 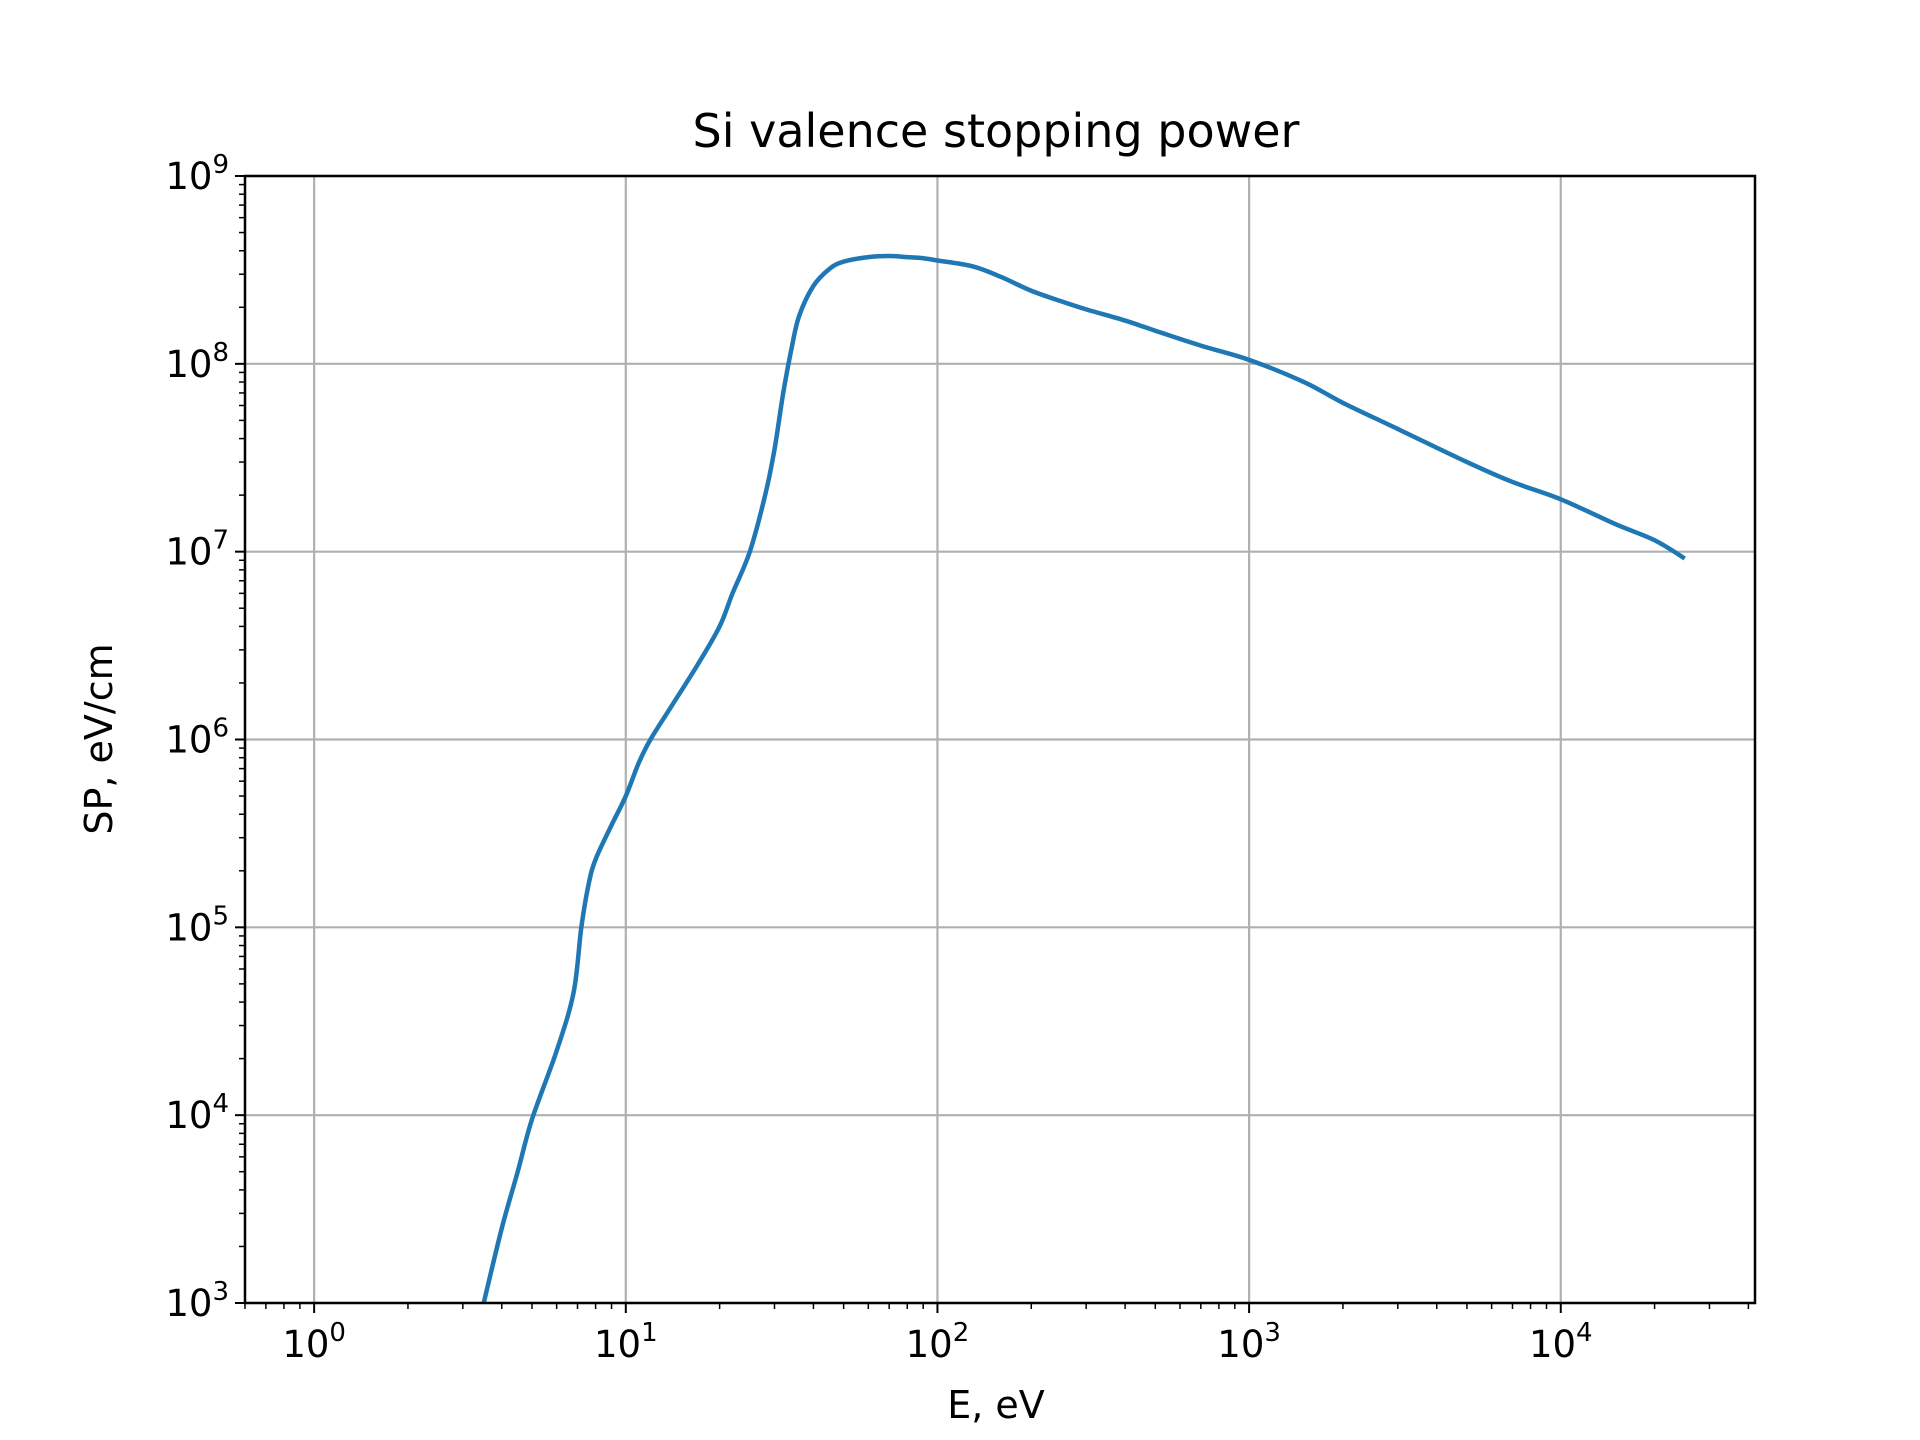 What do you see at coordinates (197, 362) in the screenshot?
I see `y-tick-label: 108` at bounding box center [197, 362].